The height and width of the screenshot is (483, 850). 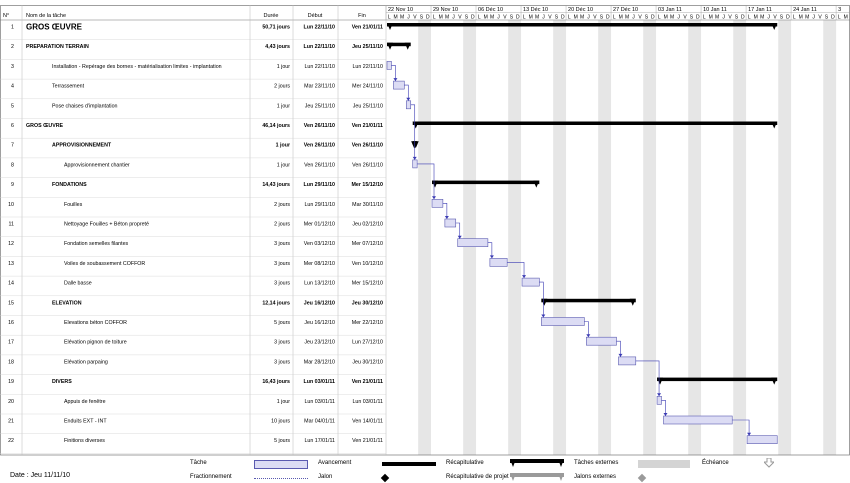 What do you see at coordinates (12, 146) in the screenshot?
I see `row-id: 7` at bounding box center [12, 146].